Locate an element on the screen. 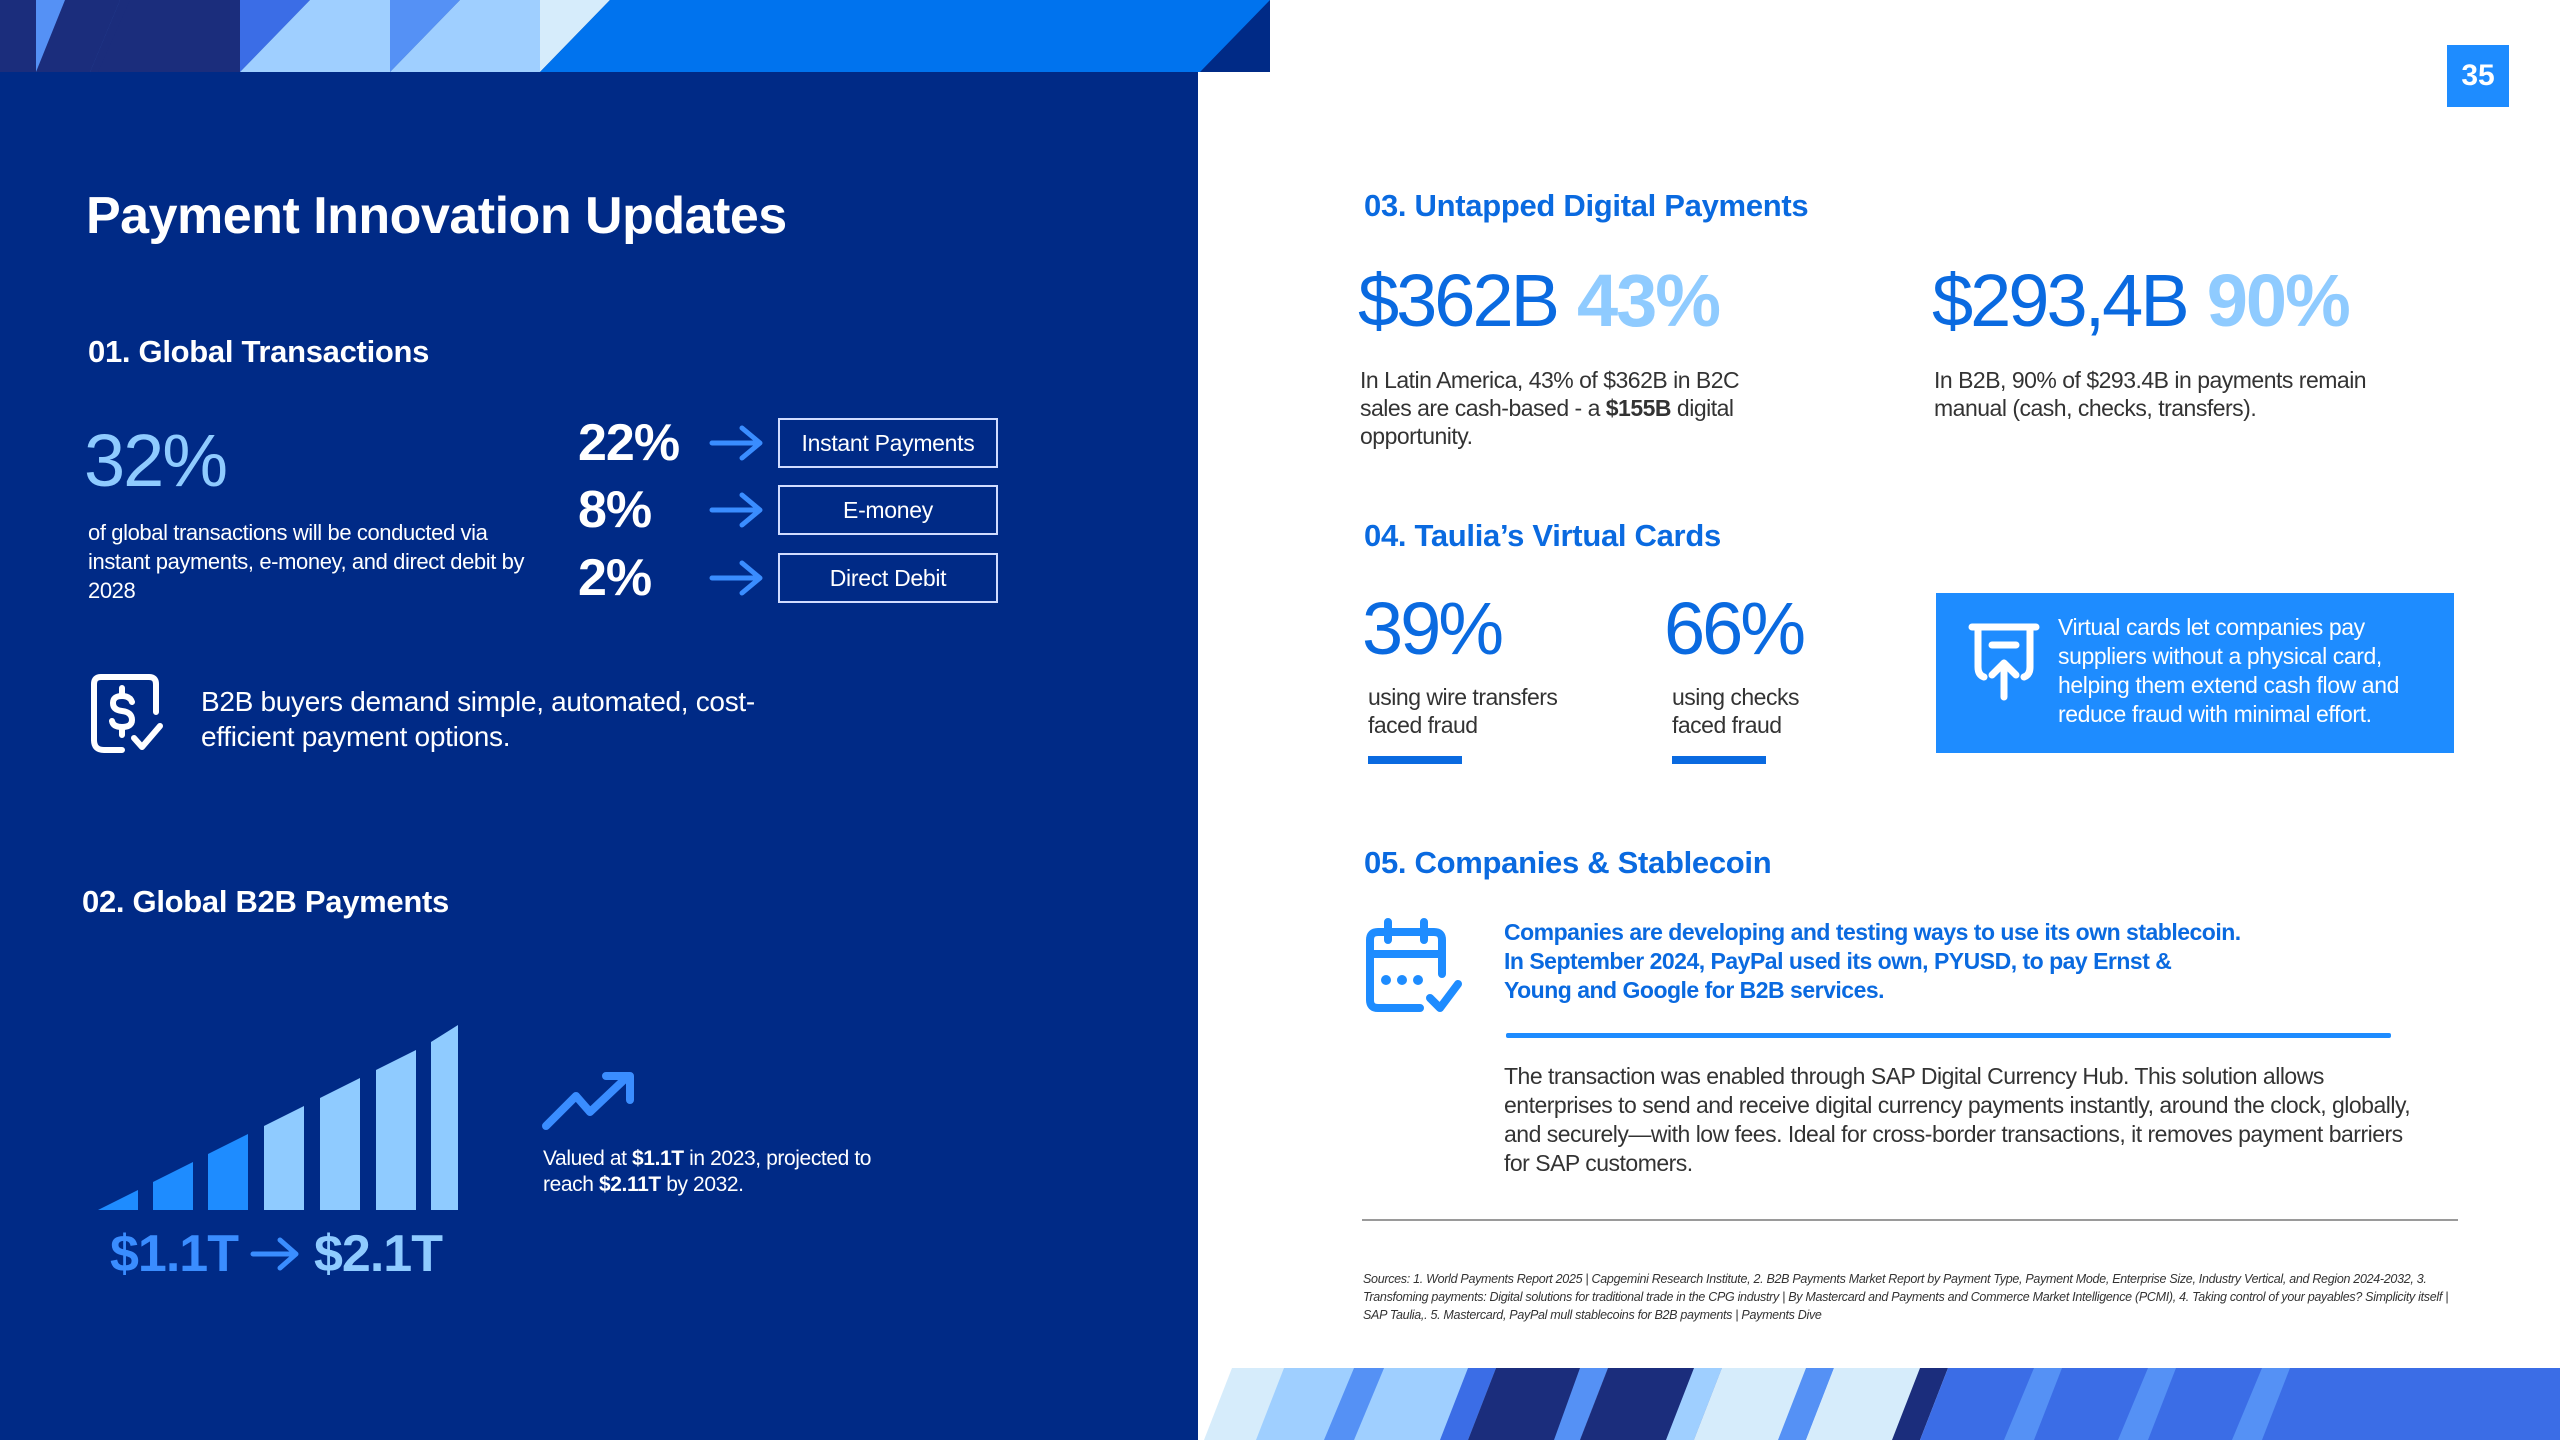 The width and height of the screenshot is (2560, 1440). breakdown-pct: 2% is located at coordinates (615, 578).